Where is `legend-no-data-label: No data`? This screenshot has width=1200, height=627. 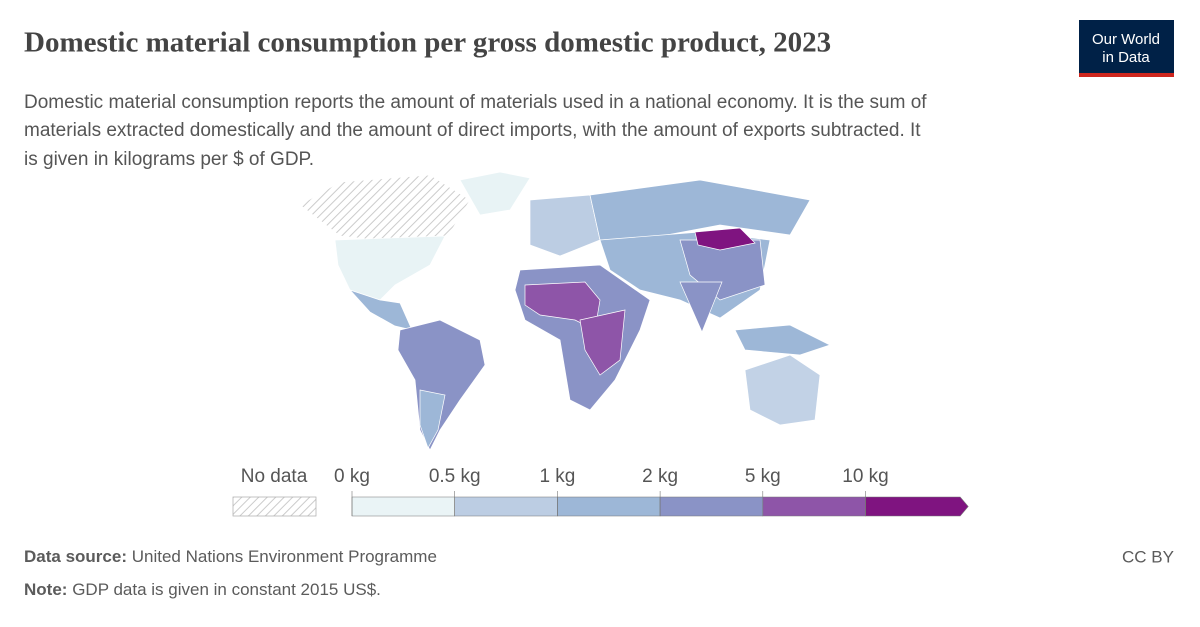 legend-no-data-label: No data is located at coordinates (274, 476).